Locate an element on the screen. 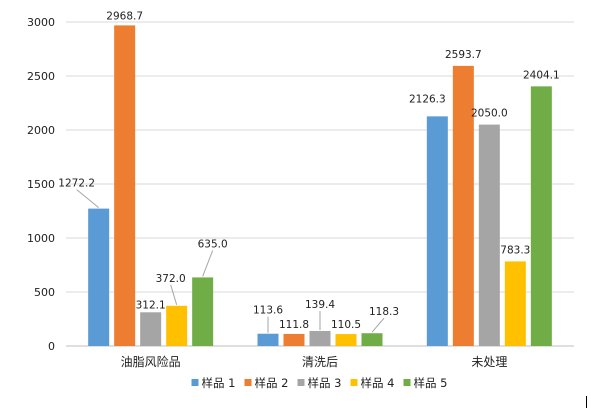 The width and height of the screenshot is (591, 414). data-label: 312.1 is located at coordinates (151, 305).